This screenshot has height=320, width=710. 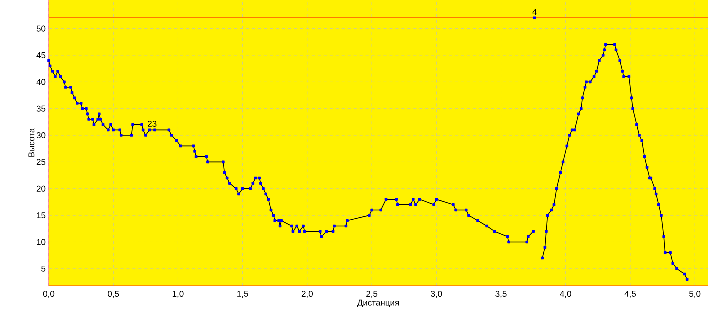 What do you see at coordinates (41, 189) in the screenshot?
I see `y-tick-label: 20` at bounding box center [41, 189].